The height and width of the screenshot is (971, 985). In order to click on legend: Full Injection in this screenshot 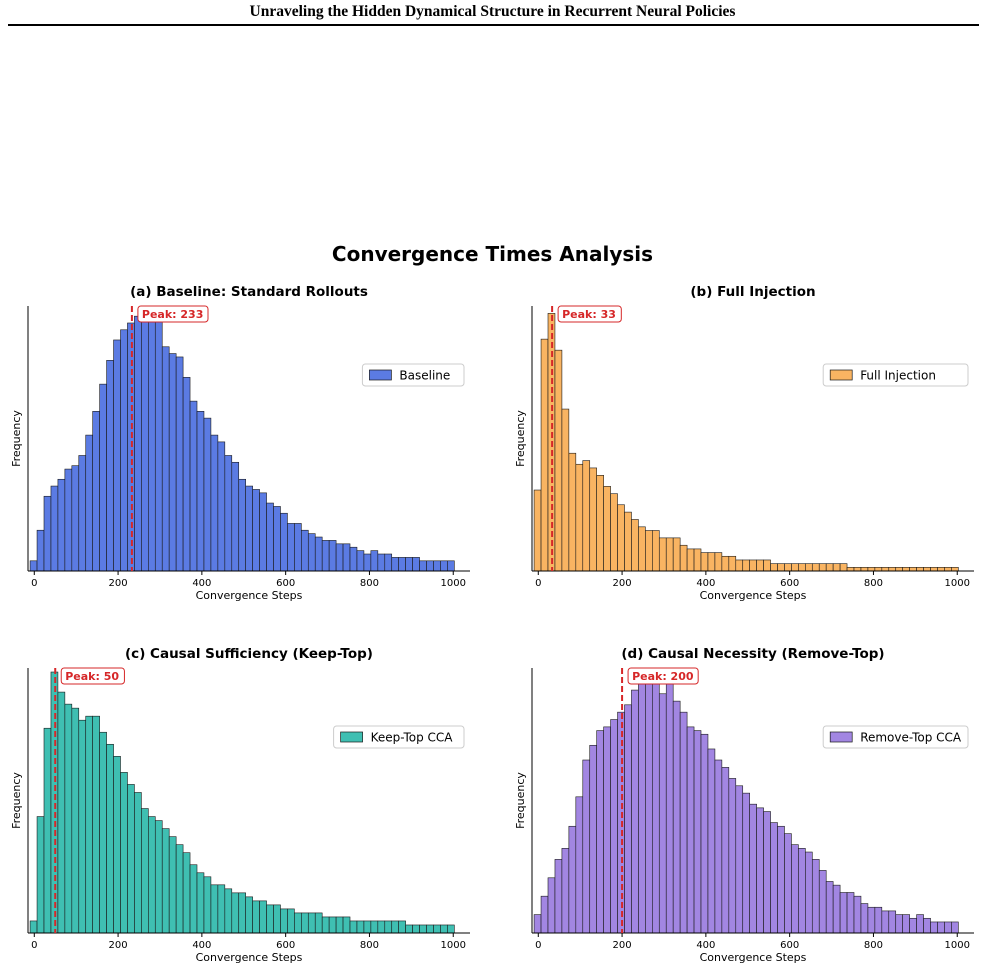, I will do `click(895, 375)`.